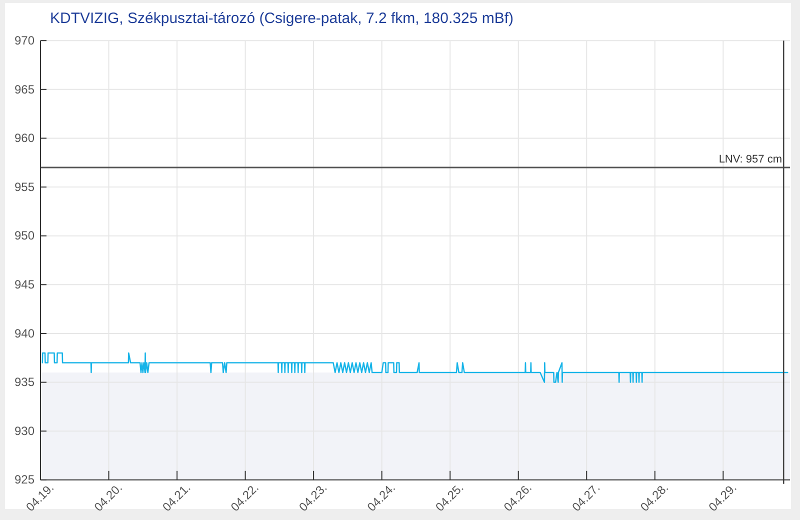 Image resolution: width=800 pixels, height=520 pixels. What do you see at coordinates (282, 18) in the screenshot?
I see `chart-title: KDTVIZIG, Székpusztai-tározó (Csigere-patak, 7.2 fkm, 180.325 mBf)` at bounding box center [282, 18].